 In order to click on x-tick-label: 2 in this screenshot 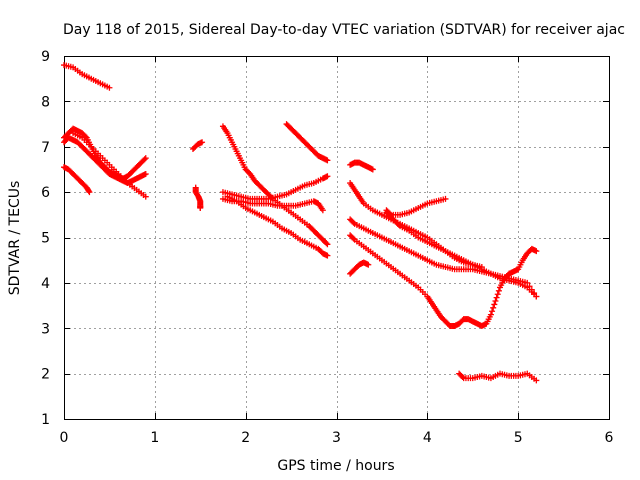, I will do `click(245, 438)`.